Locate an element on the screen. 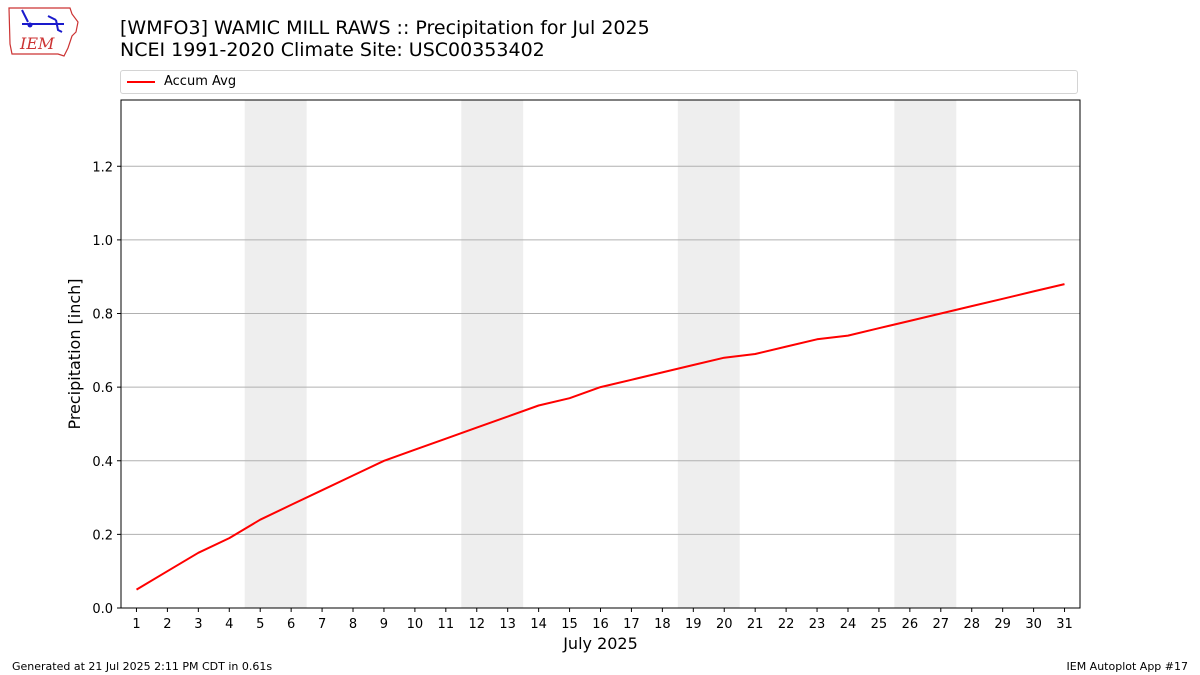 The height and width of the screenshot is (675, 1200). x-tick-label: 2 is located at coordinates (167, 624).